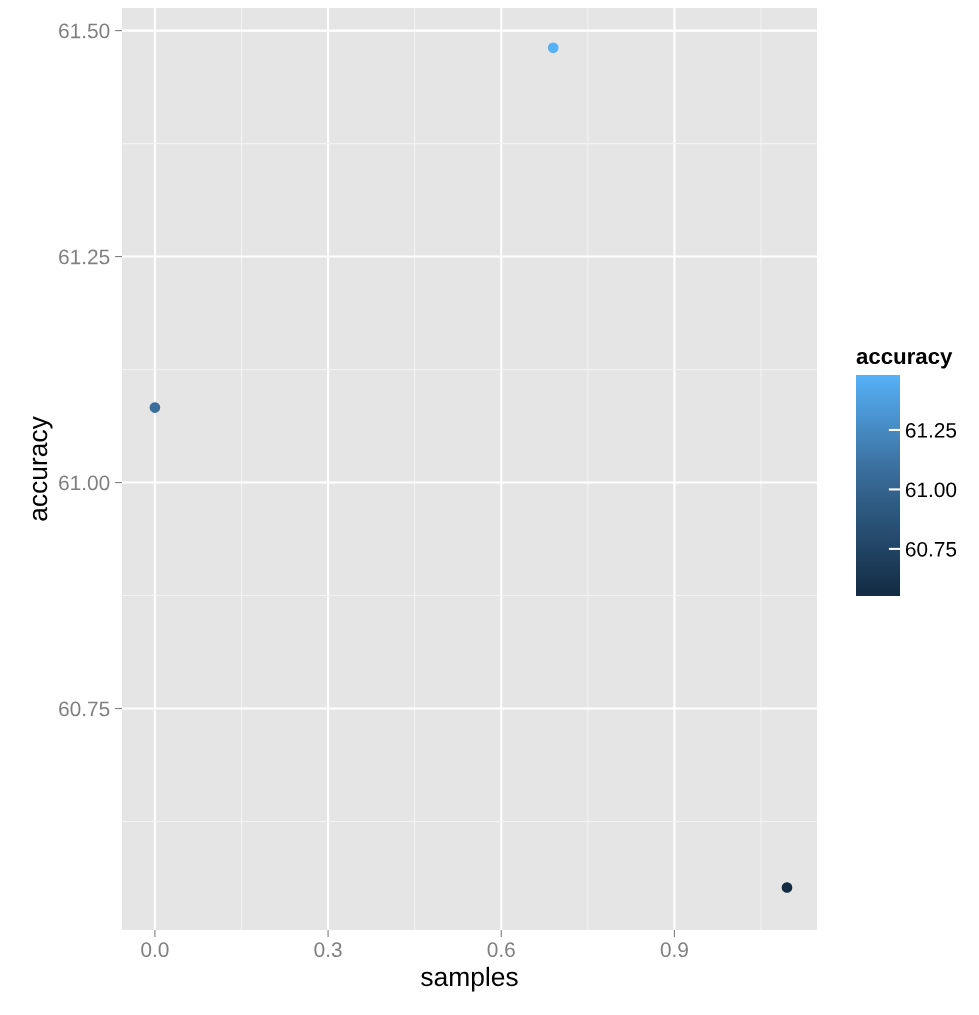 The image size is (979, 1015). What do you see at coordinates (84, 709) in the screenshot?
I see `y-tick-label: 60.75` at bounding box center [84, 709].